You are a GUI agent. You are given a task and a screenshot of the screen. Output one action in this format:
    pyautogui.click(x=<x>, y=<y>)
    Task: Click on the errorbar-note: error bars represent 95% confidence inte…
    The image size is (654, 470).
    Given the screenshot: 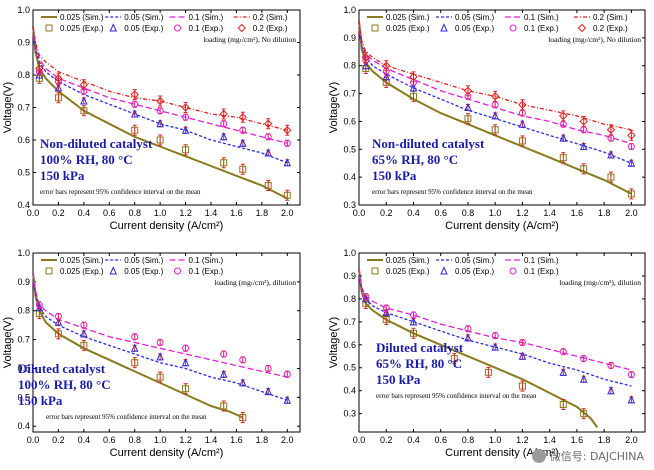 What is the action you would take?
    pyautogui.click(x=456, y=396)
    